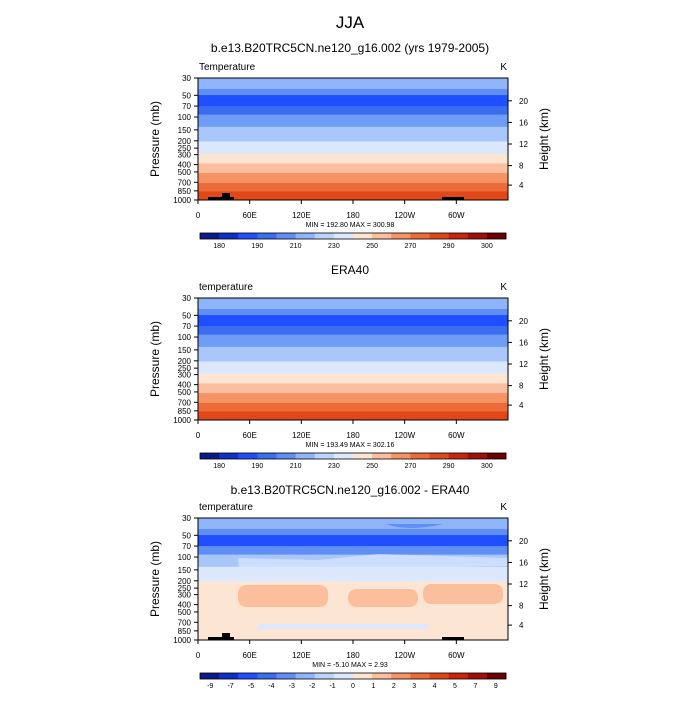  What do you see at coordinates (456, 215) in the screenshot?
I see `x-tick-label: 60W` at bounding box center [456, 215].